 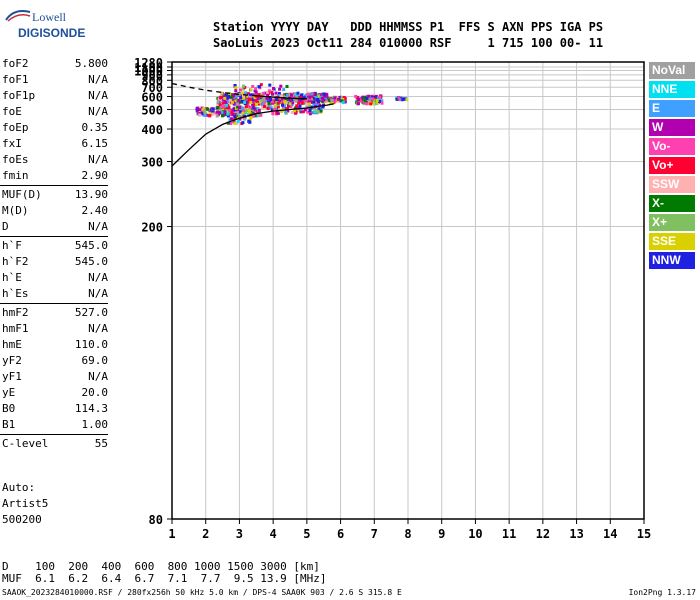 I want to click on param-value: 6.15, so click(x=95, y=143).